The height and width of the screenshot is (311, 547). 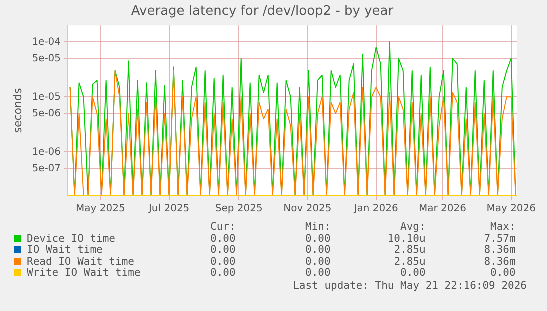 I want to click on x-tick-label: Jan 2026, so click(x=375, y=209).